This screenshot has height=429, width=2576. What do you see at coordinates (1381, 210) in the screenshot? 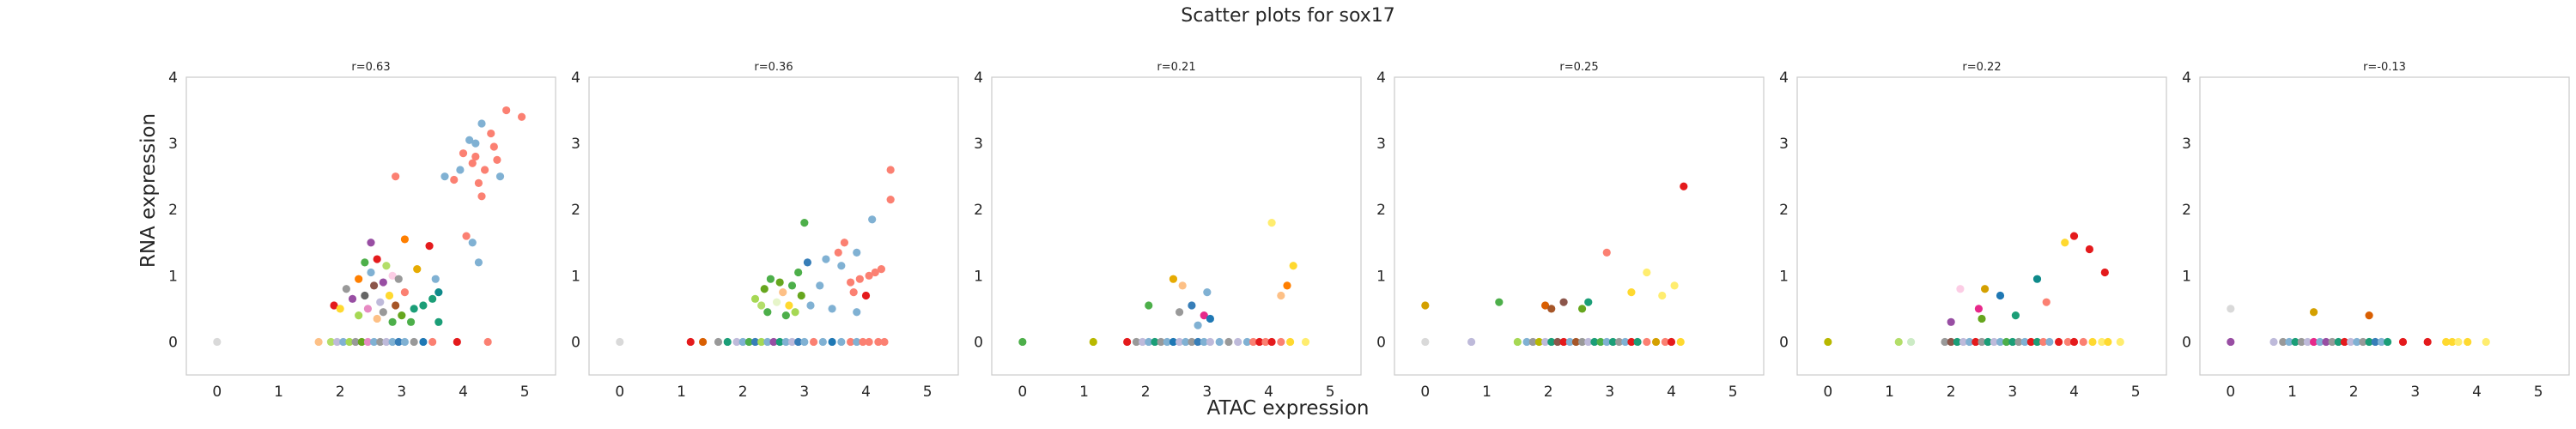
I see `y-tick-label: 2` at bounding box center [1381, 210].